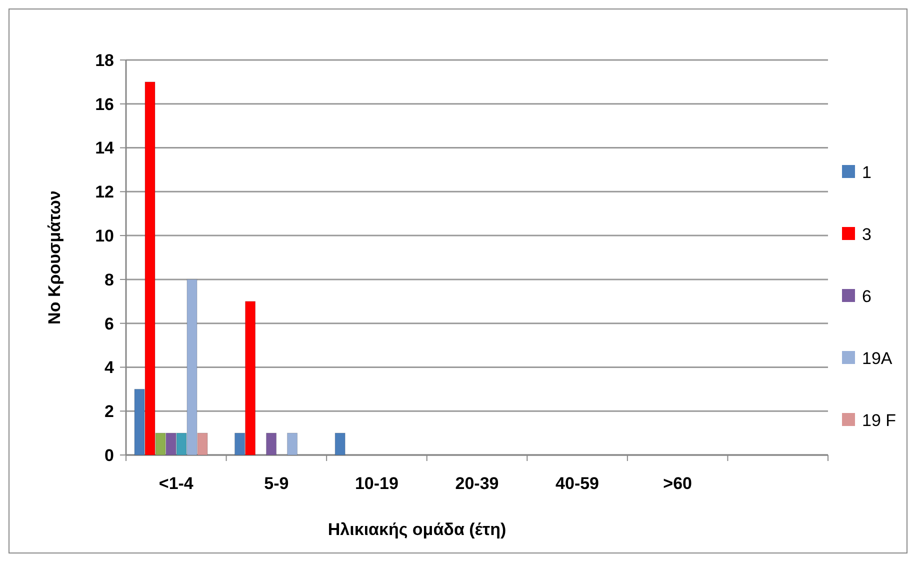  I want to click on x-tick-label: >60, so click(677, 483).